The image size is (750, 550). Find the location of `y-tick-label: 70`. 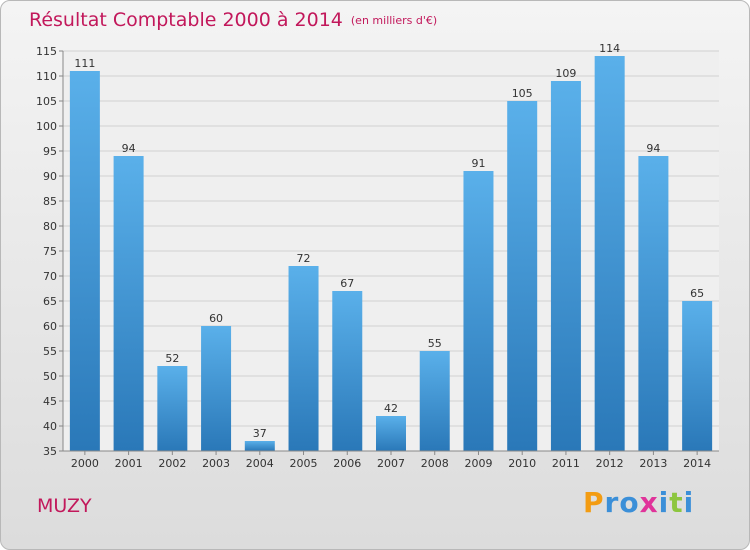

y-tick-label: 70 is located at coordinates (50, 276).